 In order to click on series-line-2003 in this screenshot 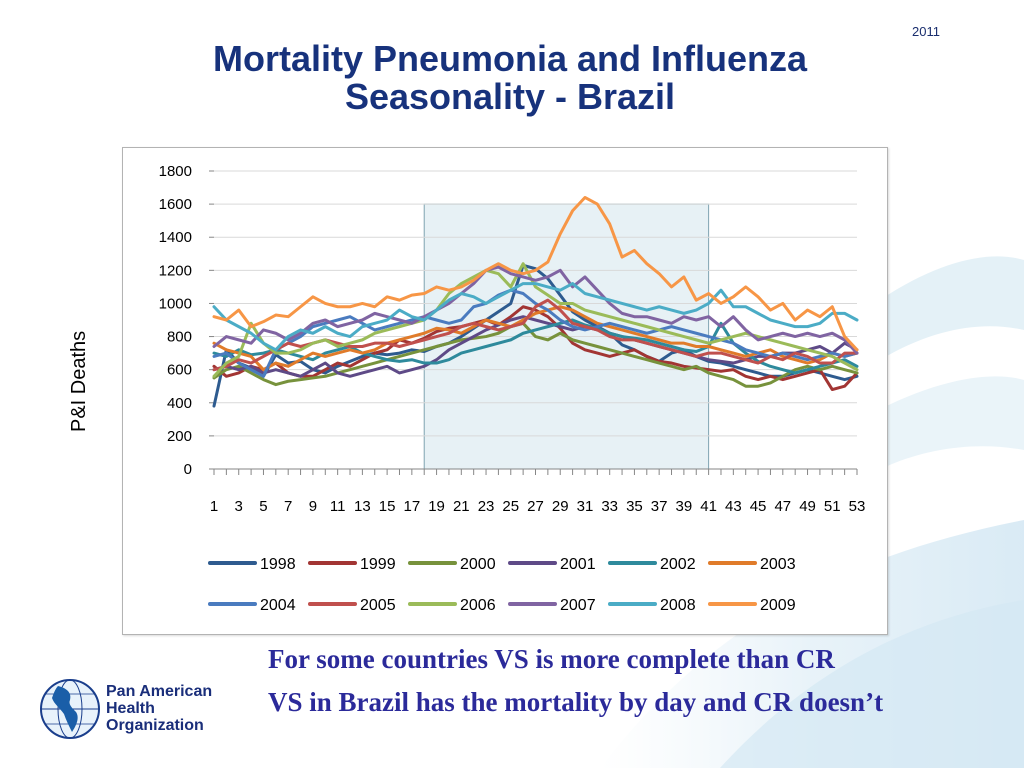, I will do `click(535, 338)`.